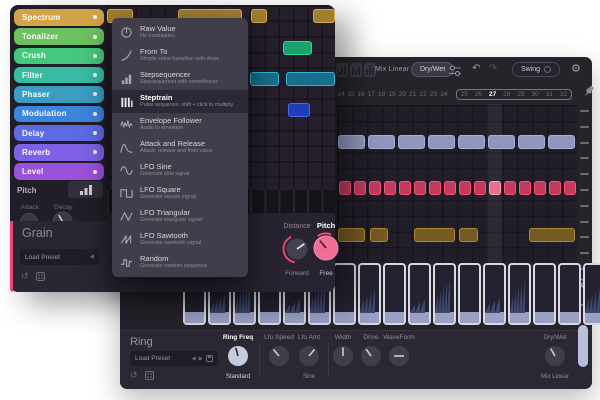 The image size is (600, 400). Describe the element at coordinates (589, 91) in the screenshot. I see `pin-icon` at that location.